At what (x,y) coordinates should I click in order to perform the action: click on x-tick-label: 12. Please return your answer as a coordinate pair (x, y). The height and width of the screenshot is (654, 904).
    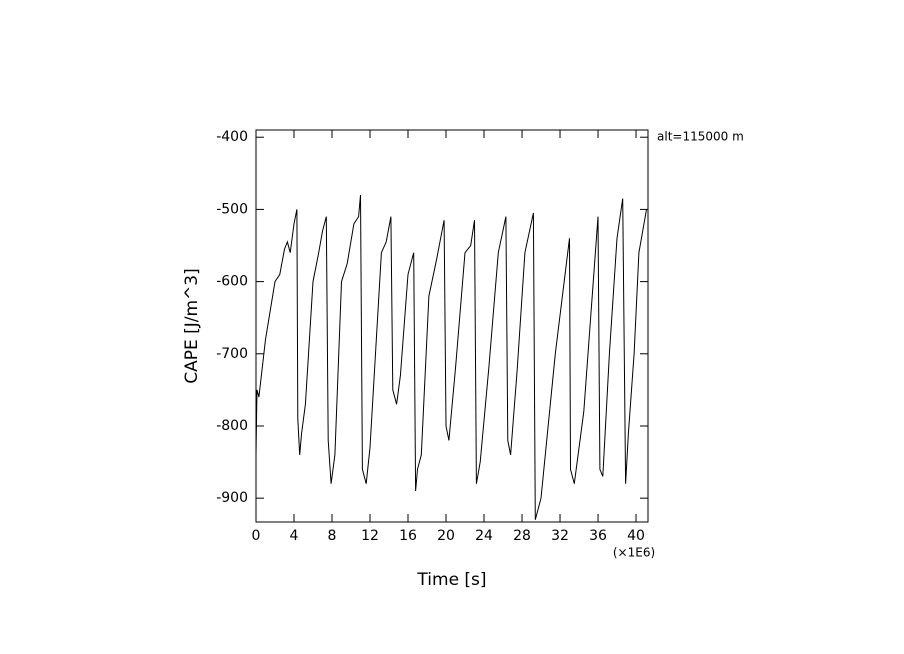
    Looking at the image, I should click on (370, 536).